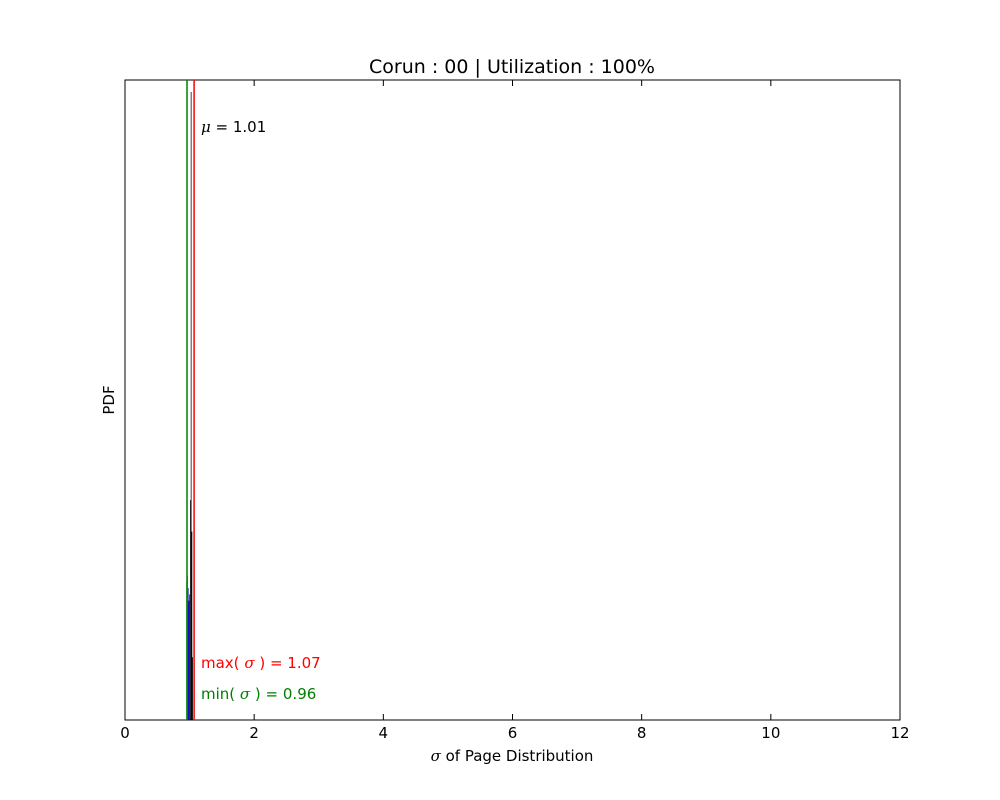  I want to click on x-tick-label: 4, so click(384, 733).